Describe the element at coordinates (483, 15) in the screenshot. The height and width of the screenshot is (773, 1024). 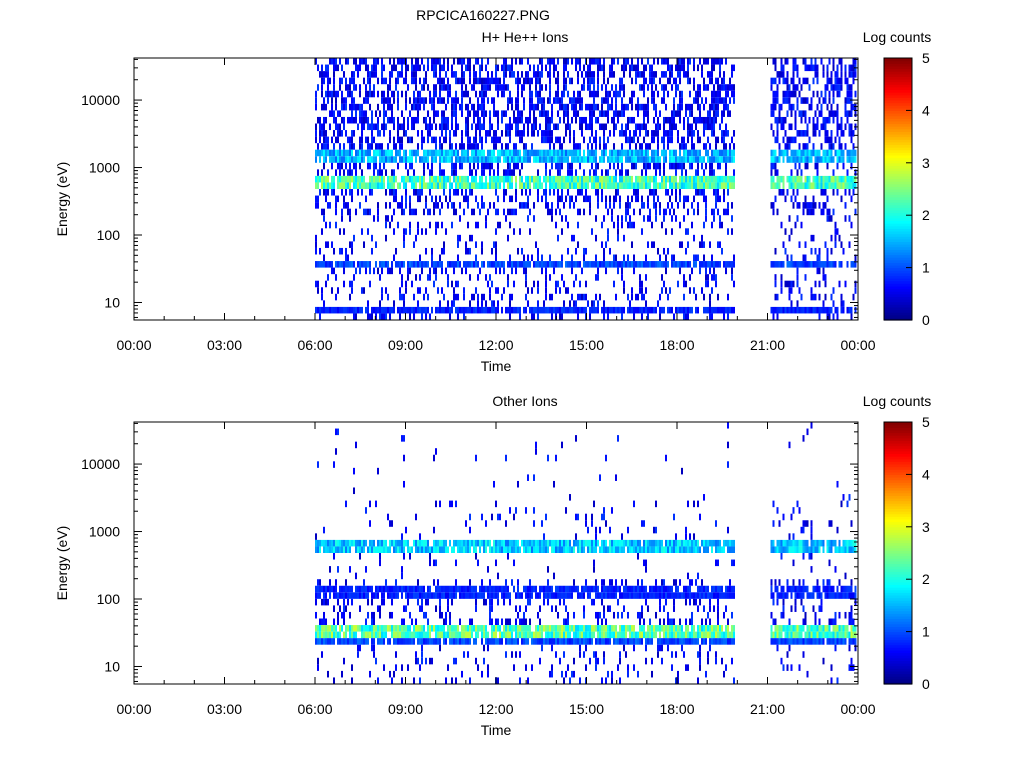
I see `figure-title: RPCICA160227.PNG` at that location.